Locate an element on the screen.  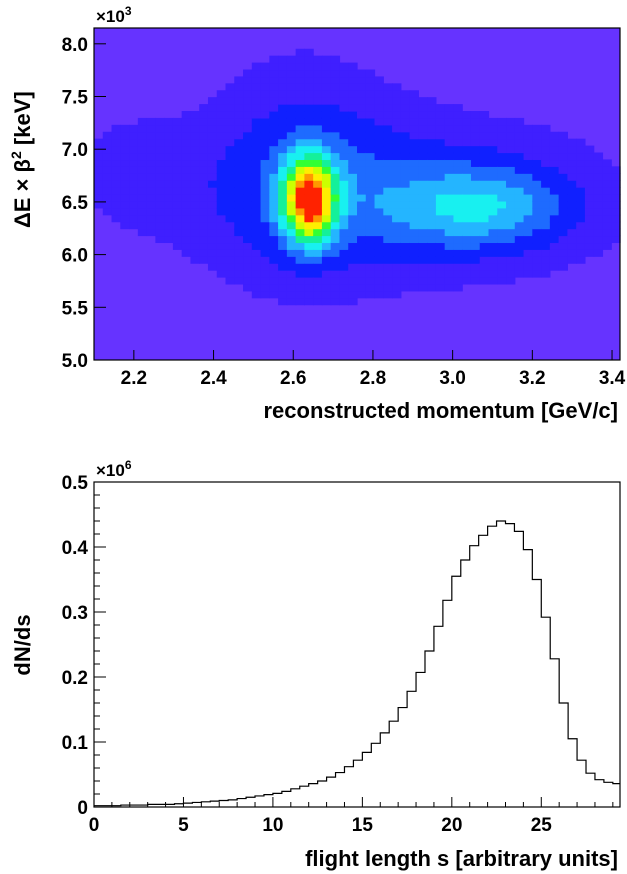
heatmap-y-tick-label: 6.0 is located at coordinates (75, 256).